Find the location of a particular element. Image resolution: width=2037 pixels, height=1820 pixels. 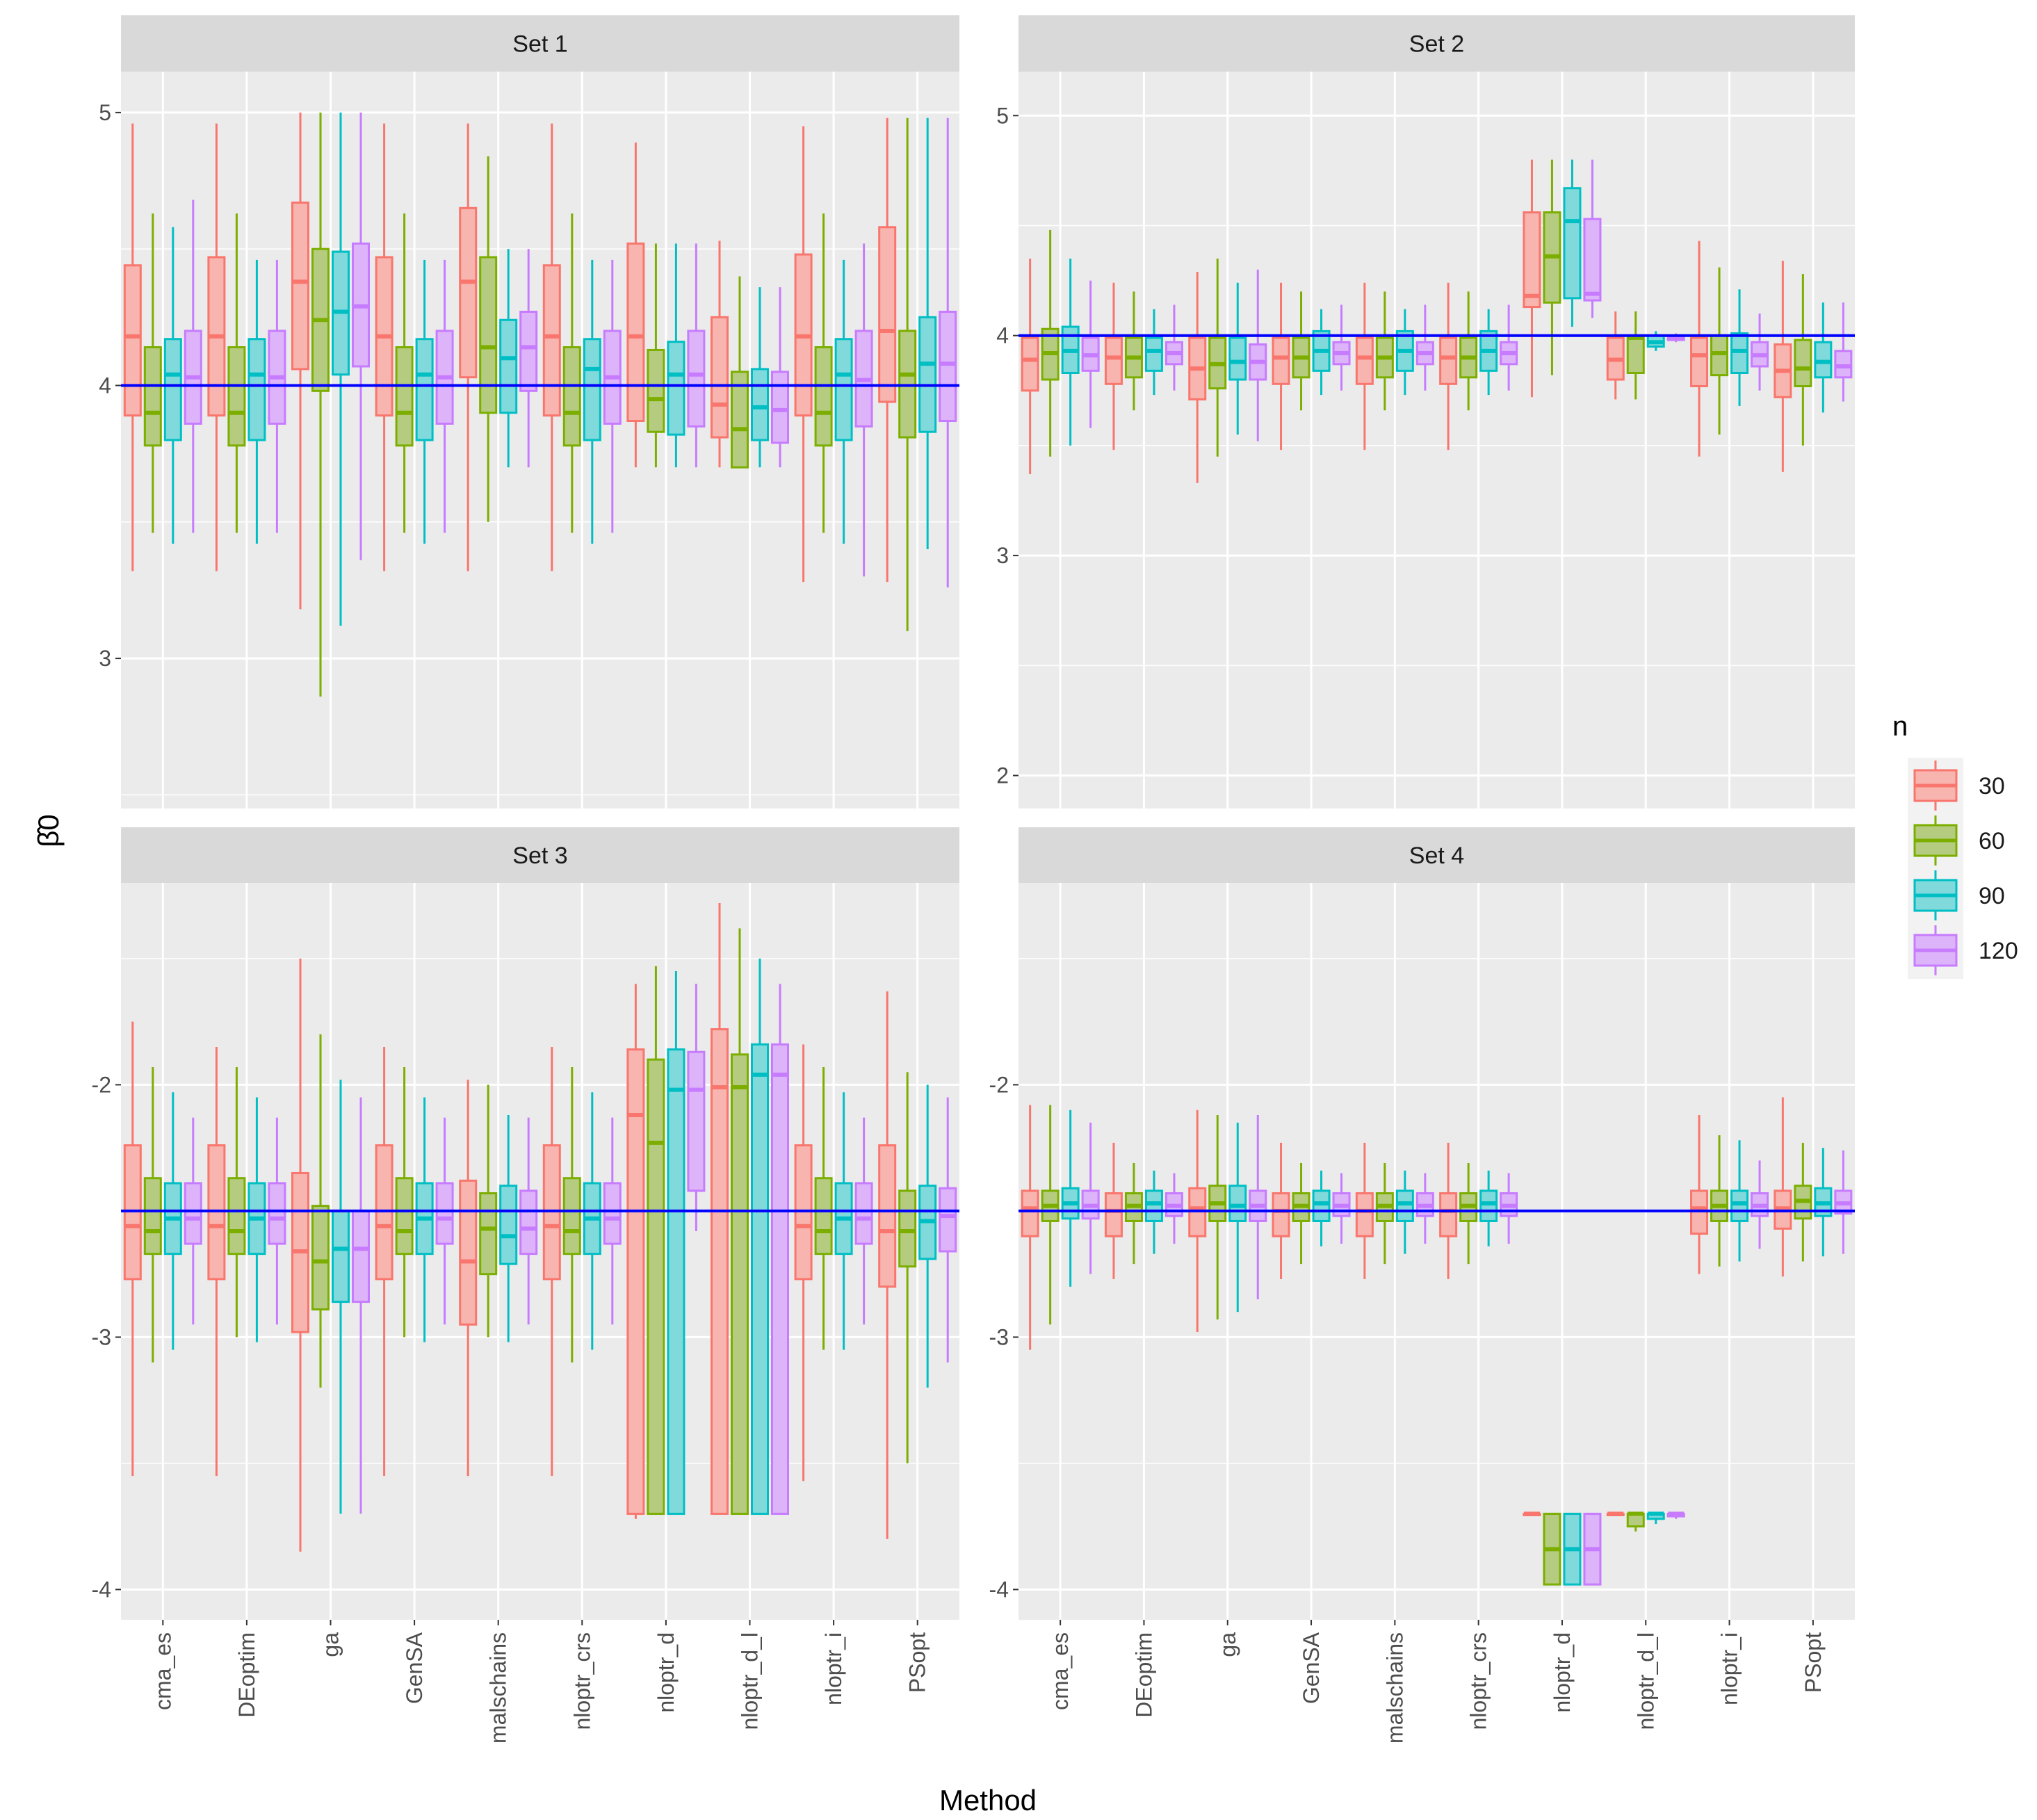

box-nloptr-i-n90 is located at coordinates (843, 401).